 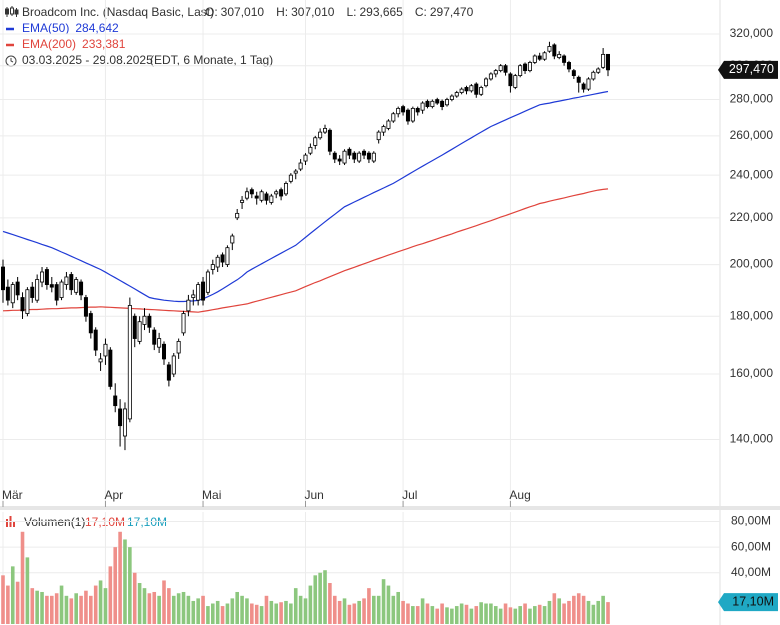 I want to click on x-tick-label: Jun, so click(x=314, y=495).